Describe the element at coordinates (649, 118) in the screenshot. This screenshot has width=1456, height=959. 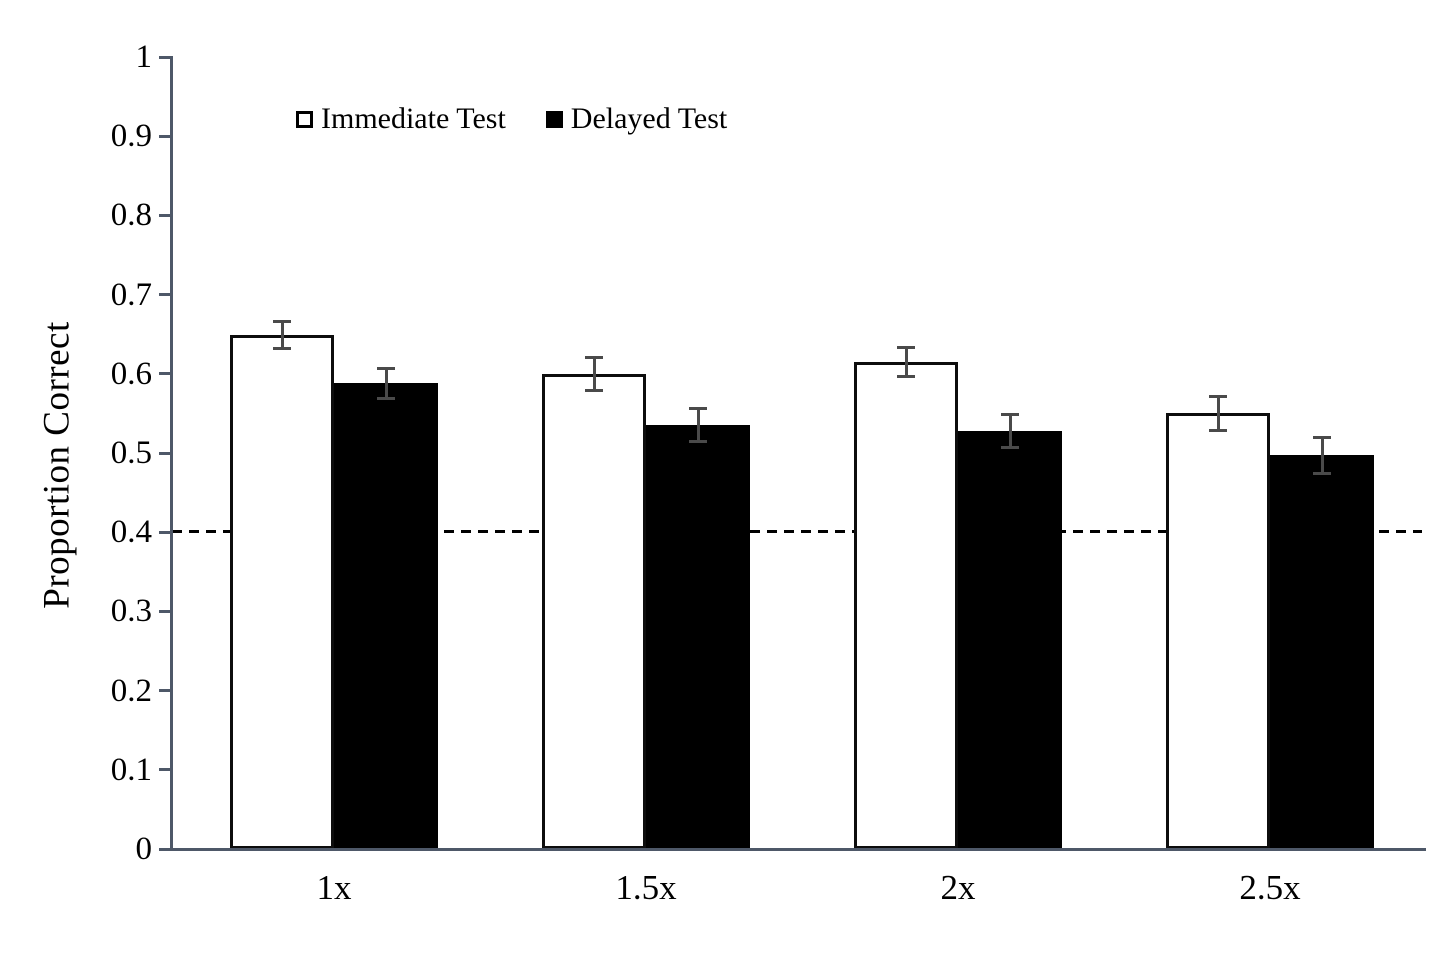
I see `legend-label: Delayed Test` at that location.